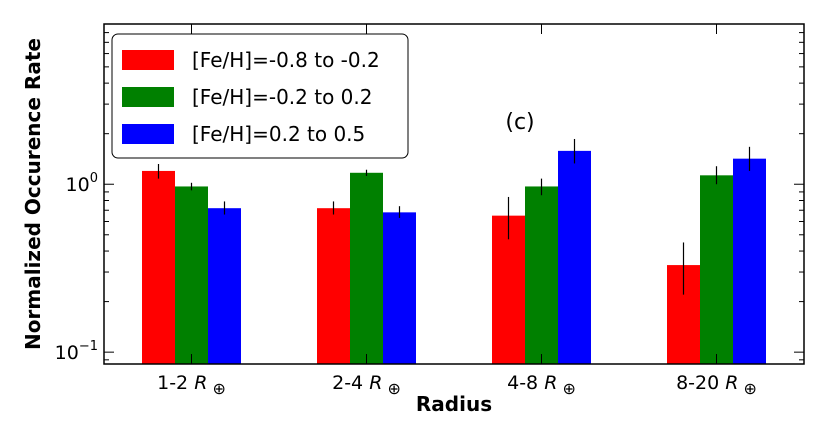 Image resolution: width=830 pixels, height=441 pixels. I want to click on legend-label-3: [Fe/H]=0.2 to 0.5, so click(278, 134).